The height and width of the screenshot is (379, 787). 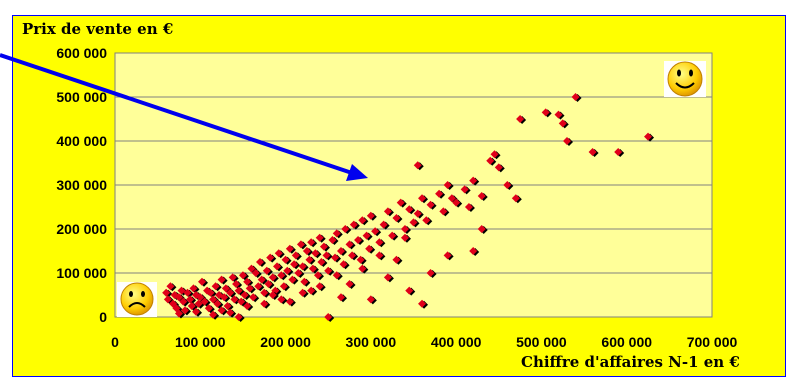 What do you see at coordinates (81, 273) in the screenshot?
I see `y-tick-label: 100 000` at bounding box center [81, 273].